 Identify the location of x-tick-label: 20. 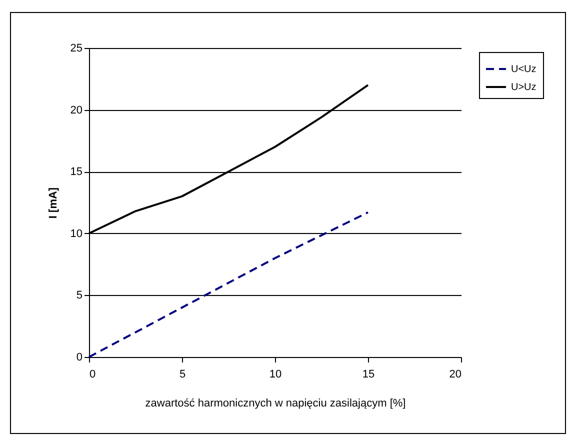
(455, 374).